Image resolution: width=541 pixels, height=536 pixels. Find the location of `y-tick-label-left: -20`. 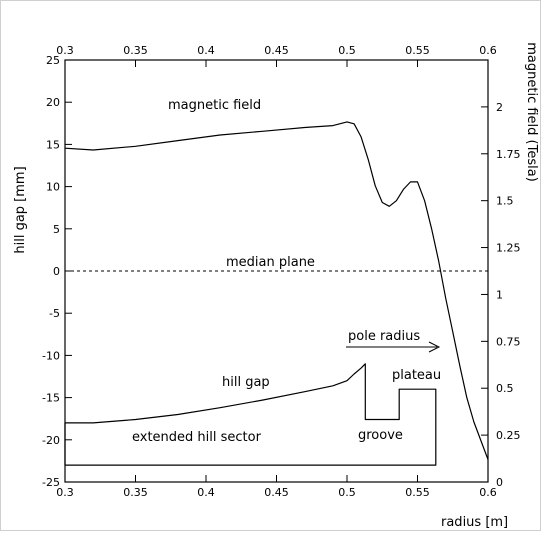

y-tick-label-left: -20 is located at coordinates (51, 440).